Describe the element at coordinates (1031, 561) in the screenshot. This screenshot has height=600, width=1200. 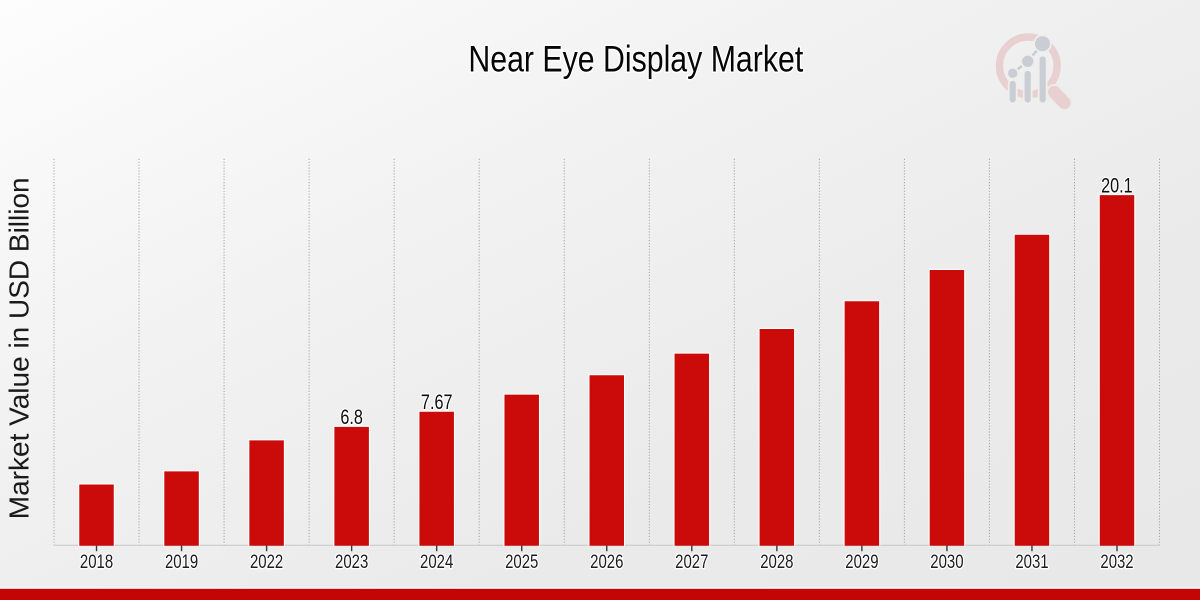
I see `svg-text: 2031` at that location.